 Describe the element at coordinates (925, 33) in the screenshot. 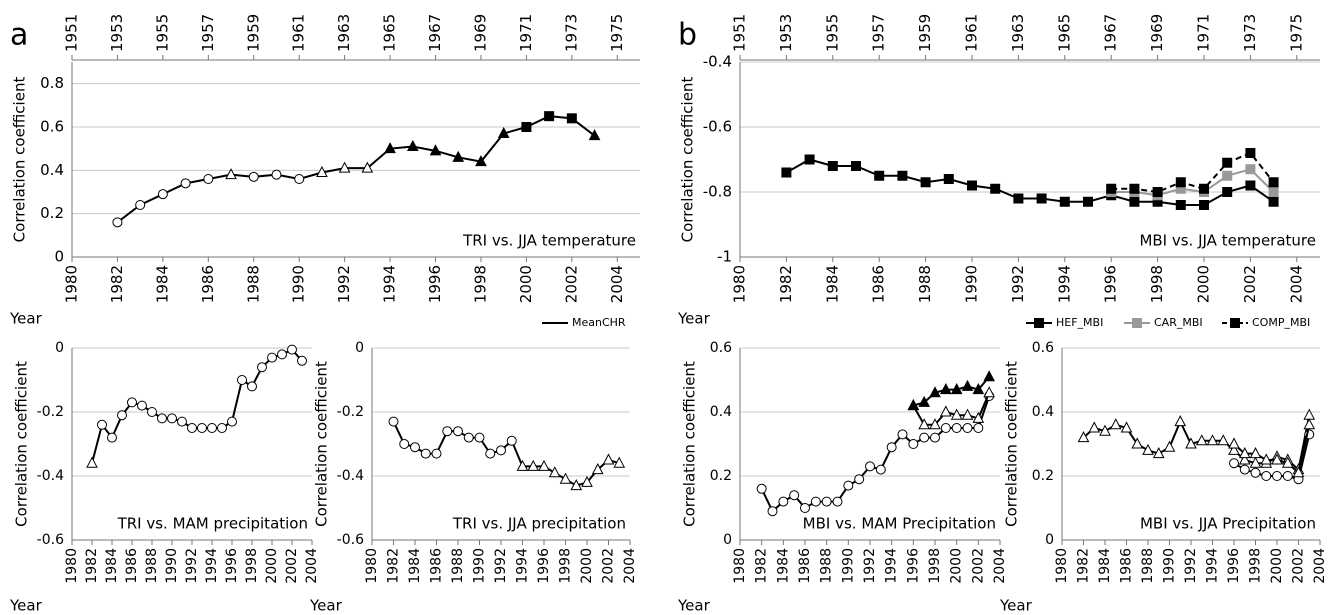

I see `x2-tick-label: 1959` at that location.